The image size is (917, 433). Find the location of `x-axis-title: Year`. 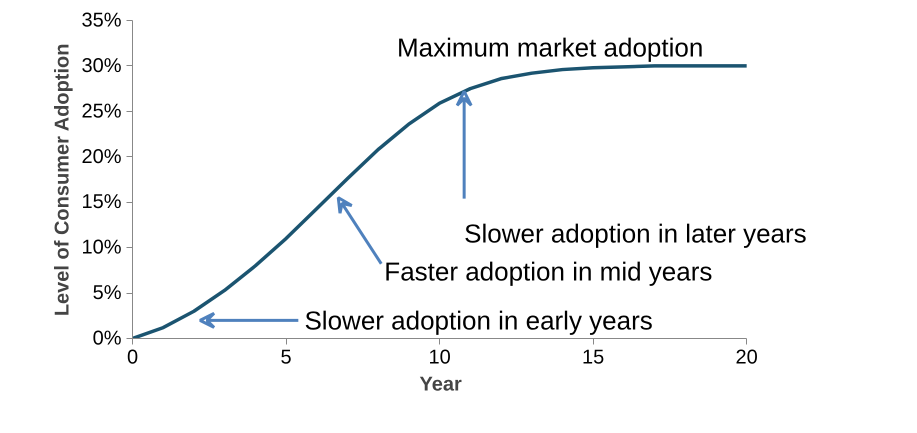

x-axis-title: Year is located at coordinates (441, 385).